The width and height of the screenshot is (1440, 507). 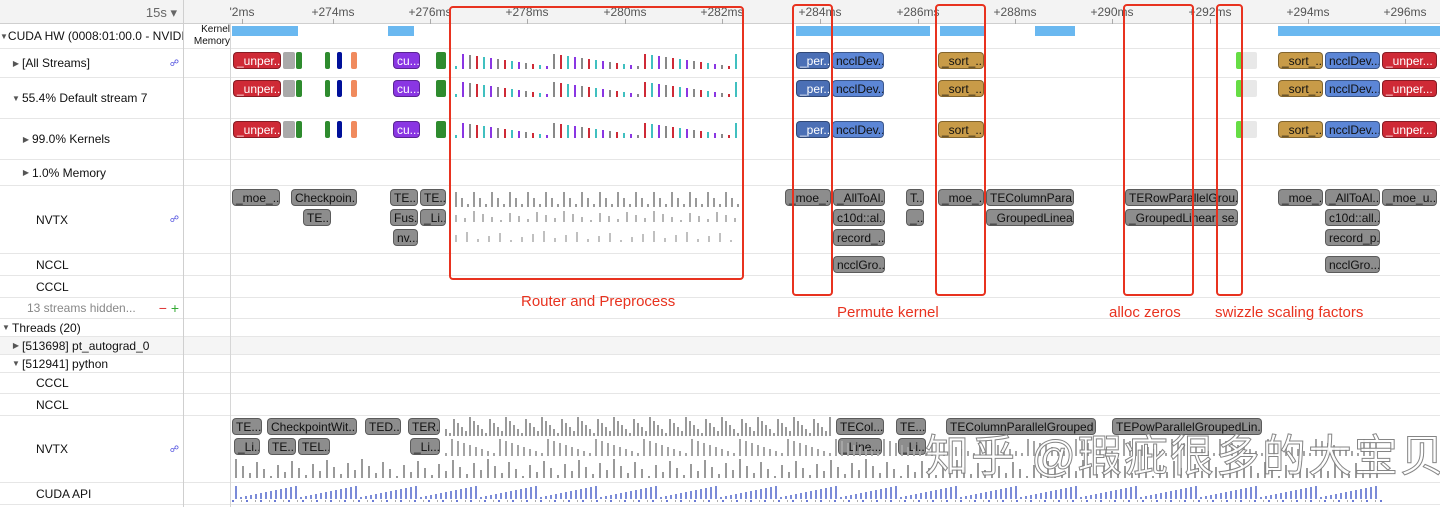 What do you see at coordinates (91, 327) in the screenshot?
I see `tree-item-threads: ▼ Threads (20)` at bounding box center [91, 327].